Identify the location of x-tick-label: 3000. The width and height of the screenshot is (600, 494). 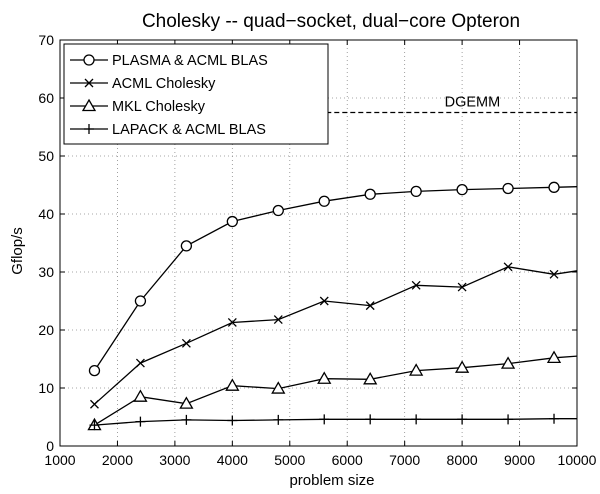
(174, 460).